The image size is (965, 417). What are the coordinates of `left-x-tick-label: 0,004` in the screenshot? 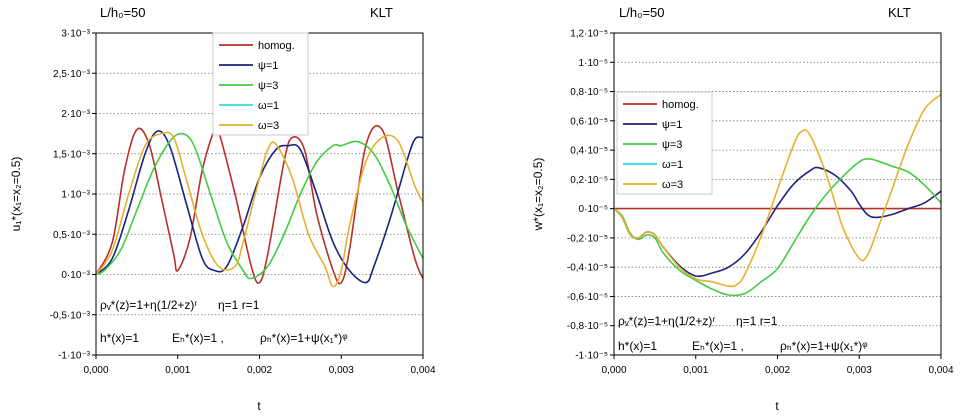 It's located at (422, 370).